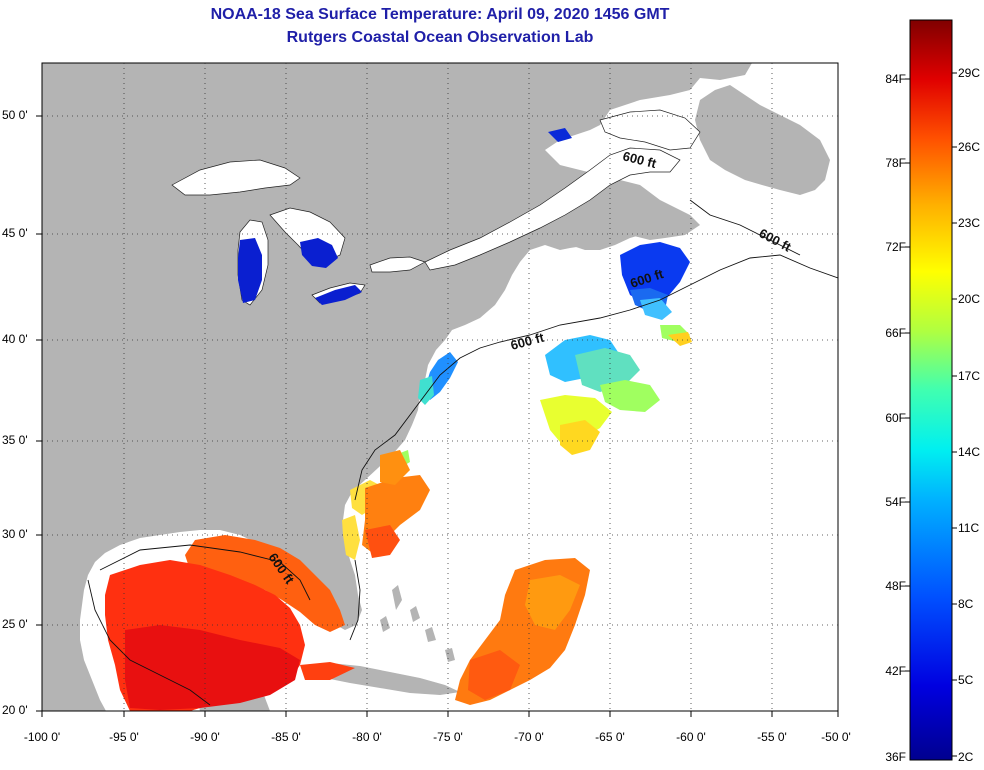 Image resolution: width=984 pixels, height=770 pixels. What do you see at coordinates (236, 177) in the screenshot?
I see `lake-superior` at bounding box center [236, 177].